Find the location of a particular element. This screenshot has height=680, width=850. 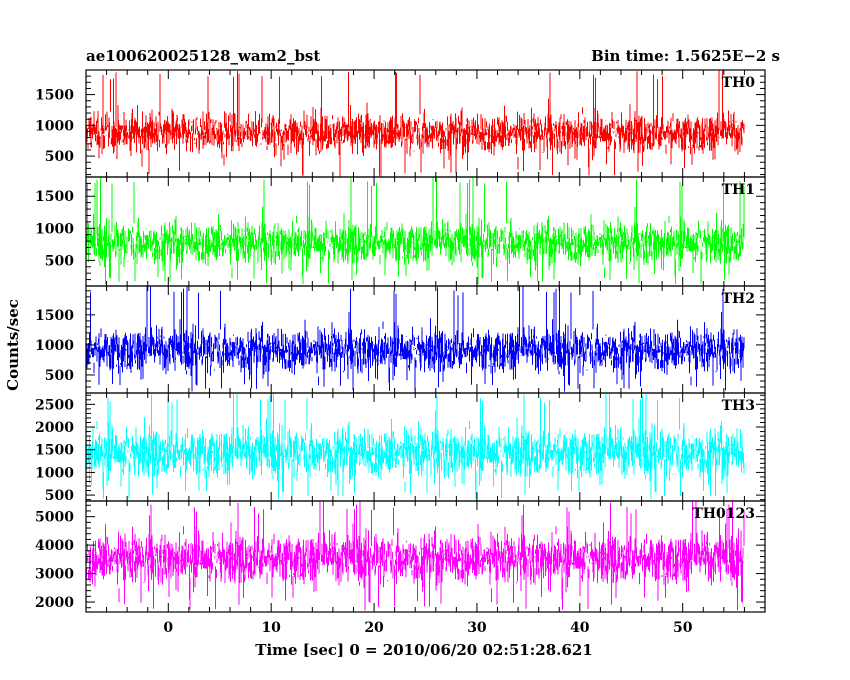

panel-label: TH1 is located at coordinates (738, 190).